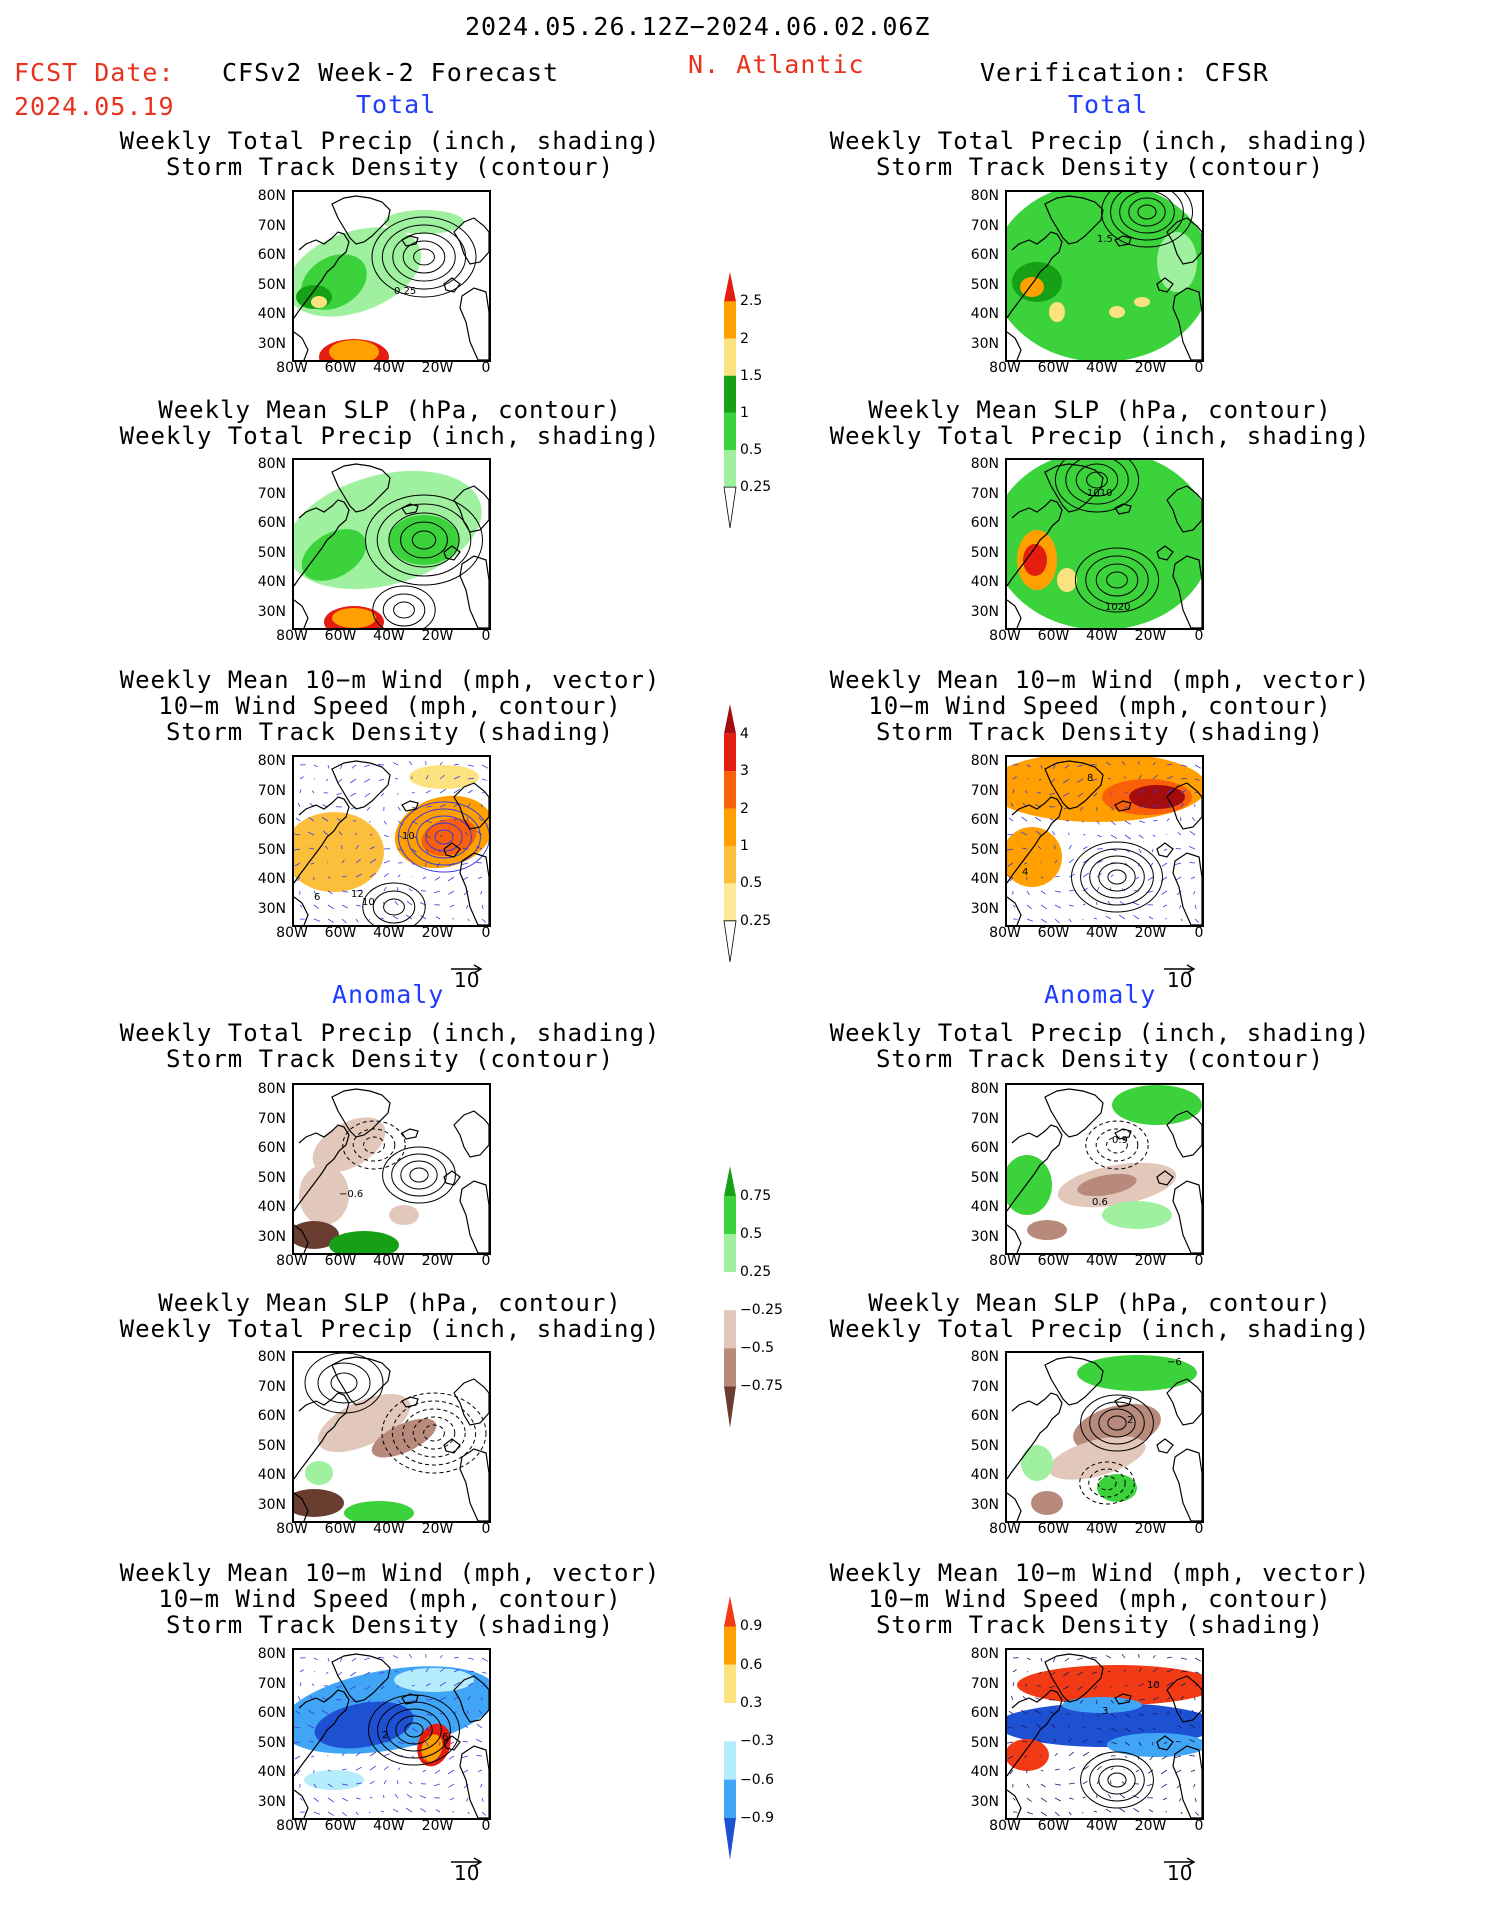 Image resolution: width=1487 pixels, height=1925 pixels. What do you see at coordinates (389, 1529) in the screenshot?
I see `lon-tick-label: 40W` at bounding box center [389, 1529].